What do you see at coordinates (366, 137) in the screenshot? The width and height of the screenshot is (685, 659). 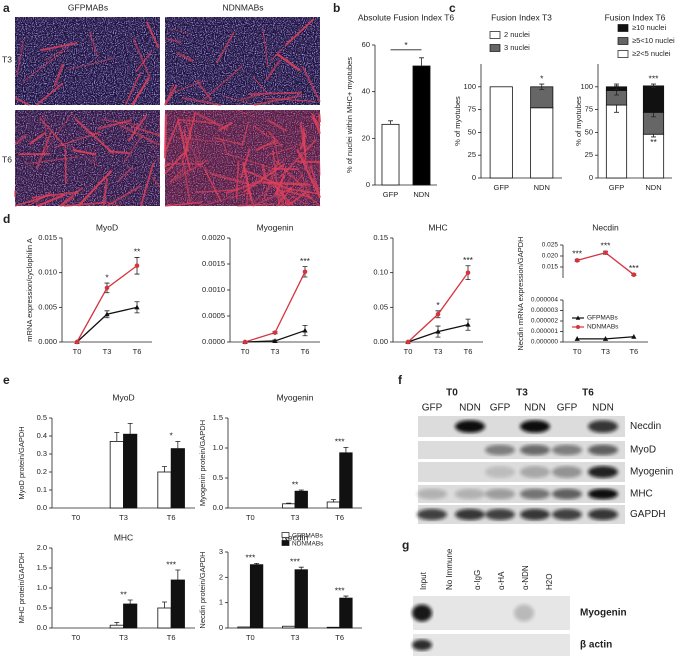 I see `y-tick-label: 20` at bounding box center [366, 137].